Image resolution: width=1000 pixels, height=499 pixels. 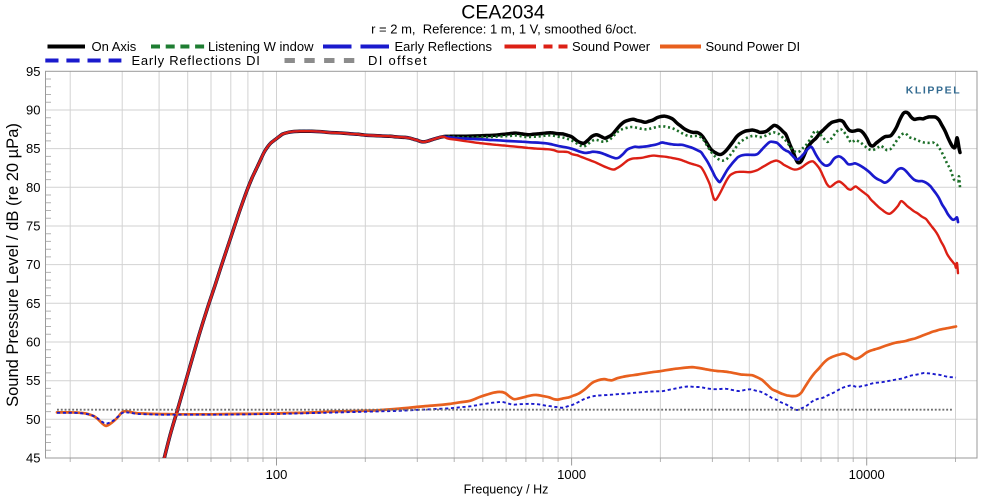 I want to click on svg-text: 45, so click(x=33, y=458).